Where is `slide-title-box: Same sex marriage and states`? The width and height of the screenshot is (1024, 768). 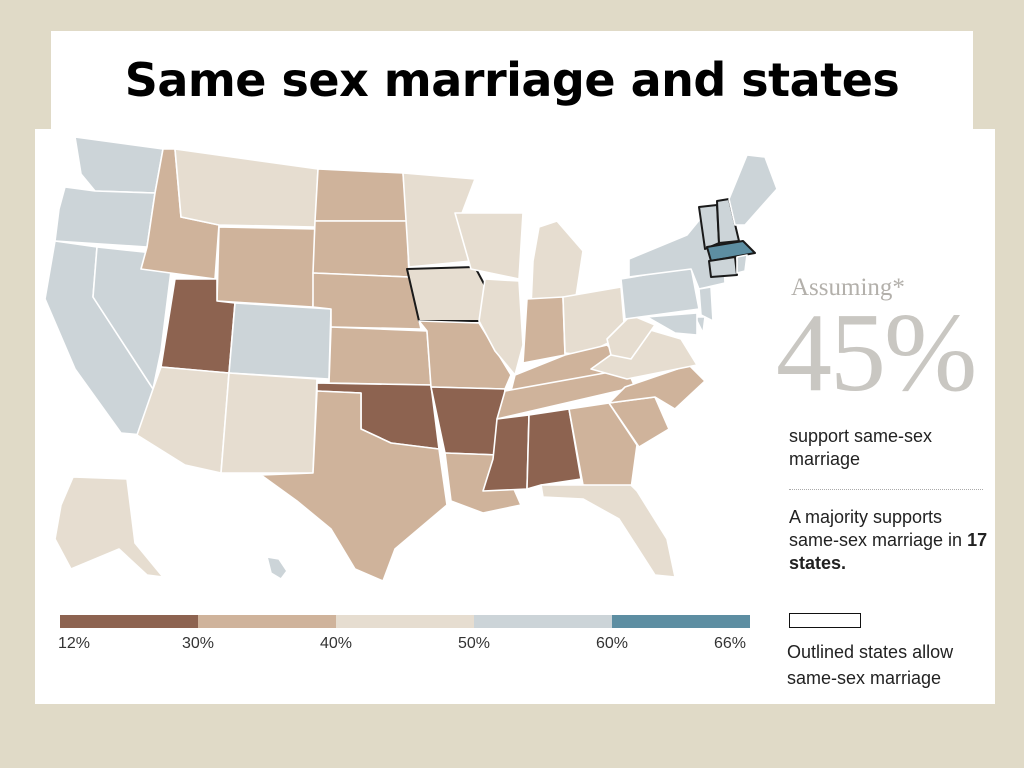
slide-title-box: Same sex marriage and states is located at coordinates (512, 80).